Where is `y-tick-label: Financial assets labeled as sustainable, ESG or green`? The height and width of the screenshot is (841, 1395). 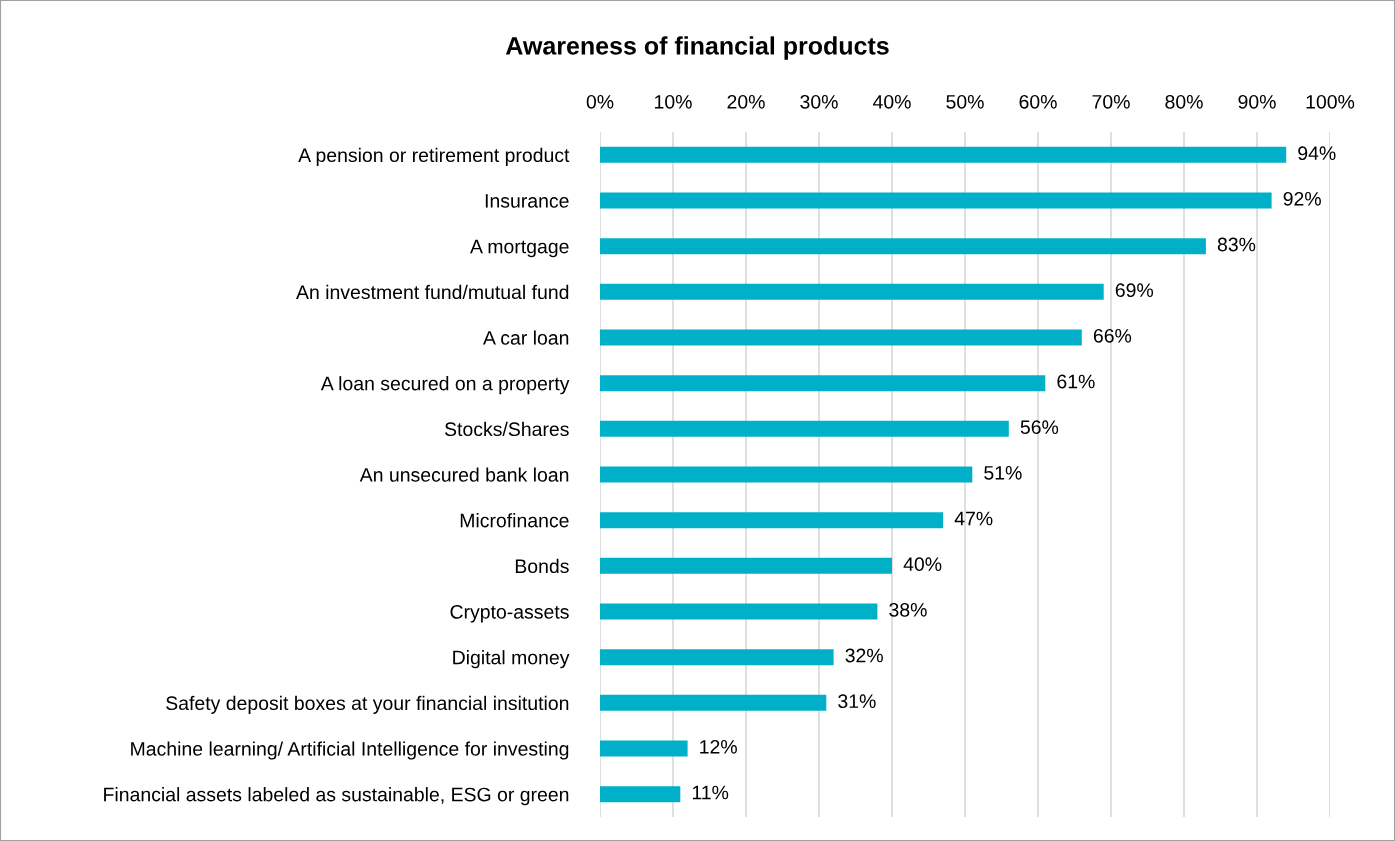 y-tick-label: Financial assets labeled as sustainable, ESG or green is located at coordinates (336, 796).